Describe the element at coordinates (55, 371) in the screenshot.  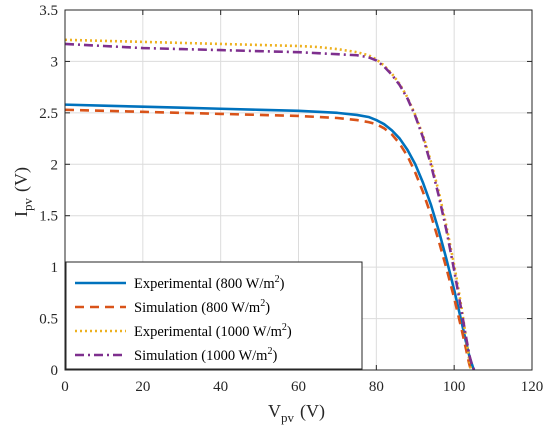
I see `y-tick-label: 0` at that location.